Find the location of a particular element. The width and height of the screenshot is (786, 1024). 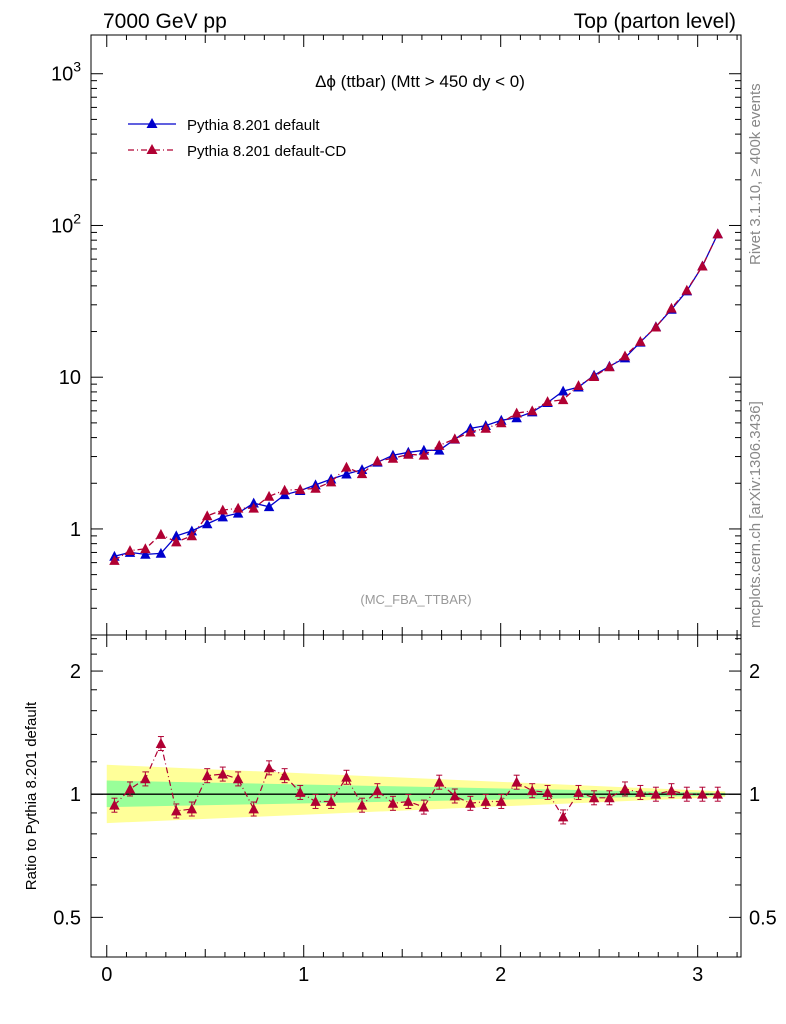

ratio-ylabel: Ratio to Pythia 8.201 default is located at coordinates (31, 795).